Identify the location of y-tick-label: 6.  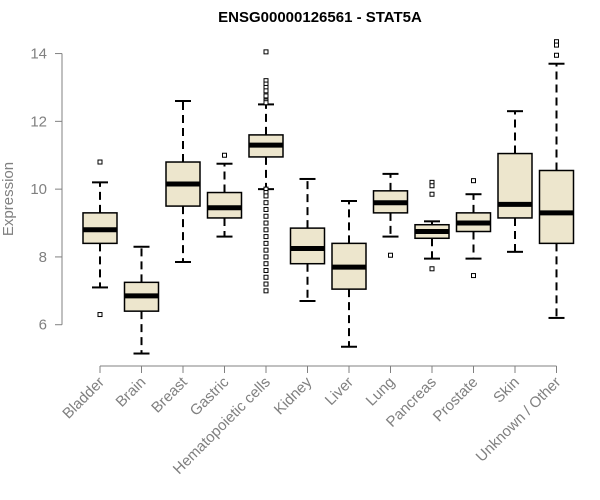
(43, 325).